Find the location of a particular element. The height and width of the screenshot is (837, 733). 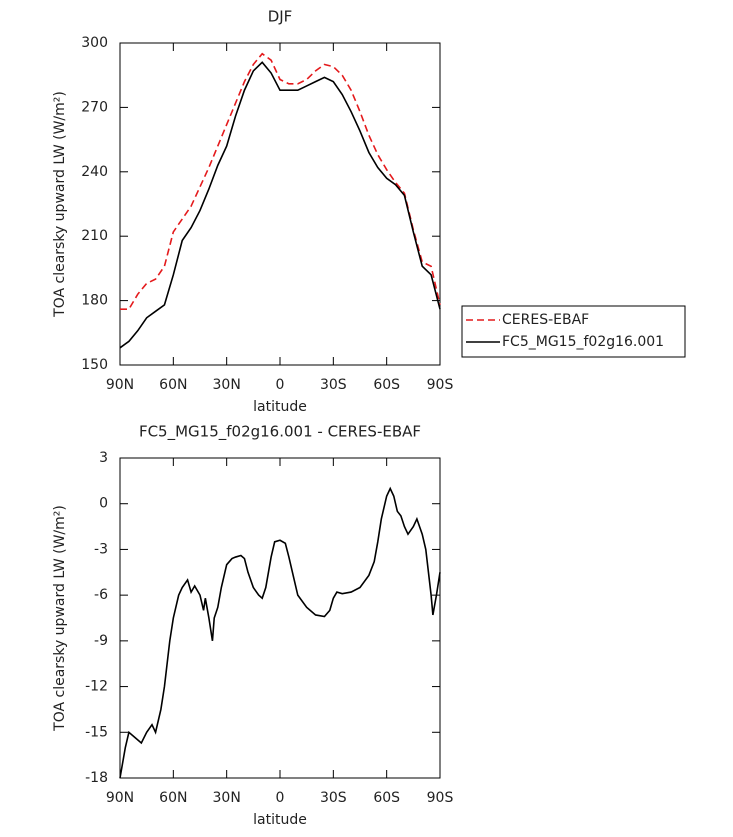

chart-title: FC5_MG15_f02g16.001 - CERES-EBAF is located at coordinates (280, 432).